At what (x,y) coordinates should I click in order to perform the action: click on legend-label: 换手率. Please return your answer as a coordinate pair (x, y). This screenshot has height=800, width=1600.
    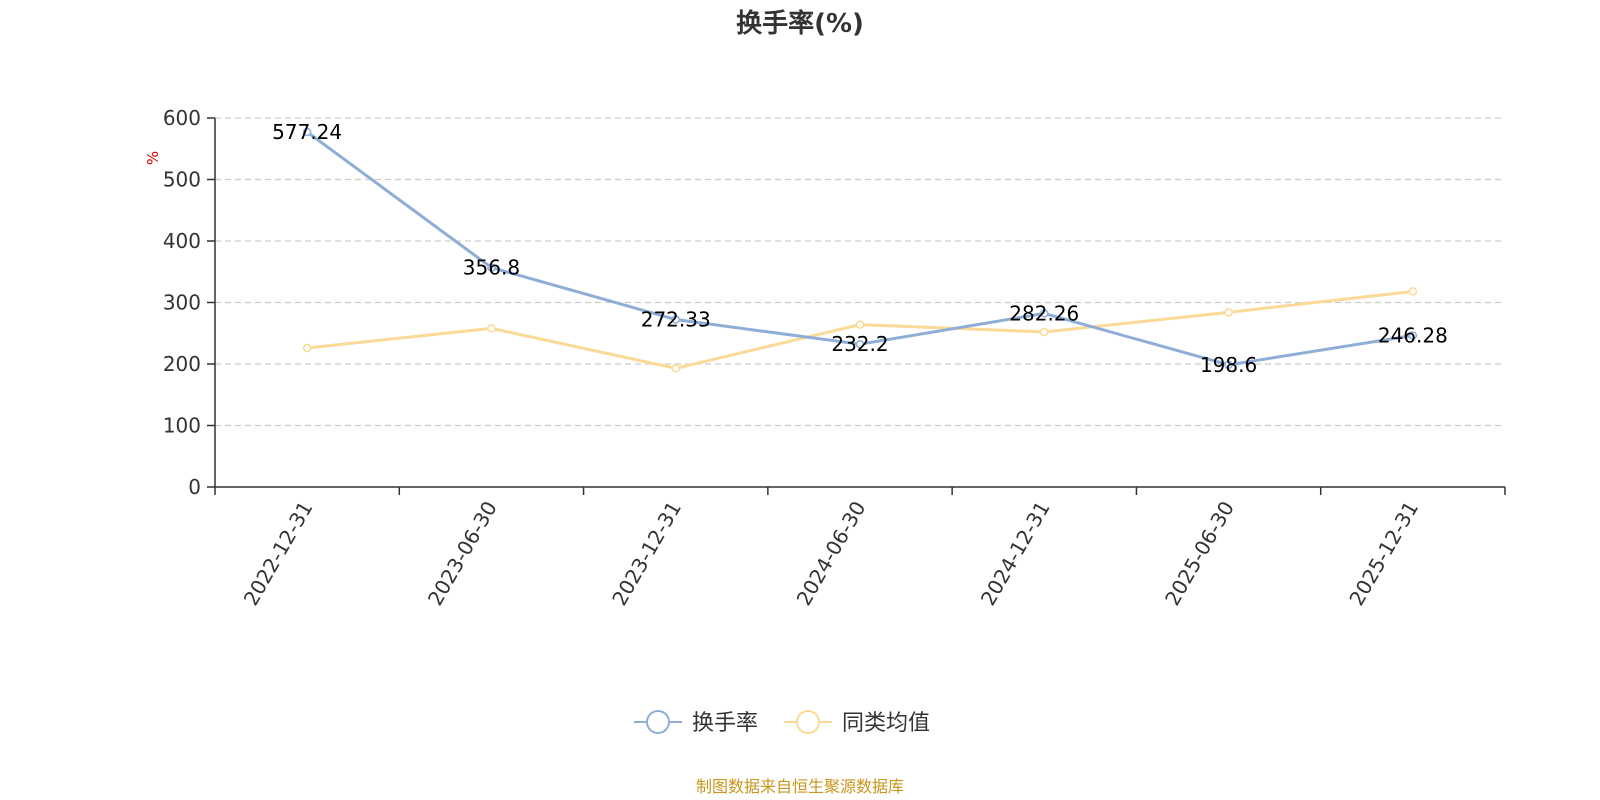
    Looking at the image, I should click on (725, 723).